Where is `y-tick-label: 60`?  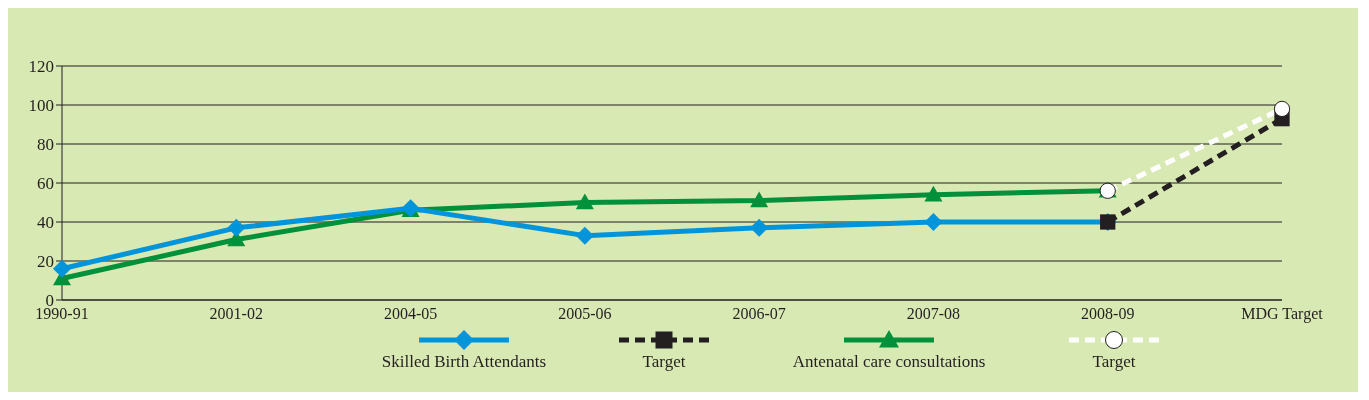
y-tick-label: 60 is located at coordinates (45, 184).